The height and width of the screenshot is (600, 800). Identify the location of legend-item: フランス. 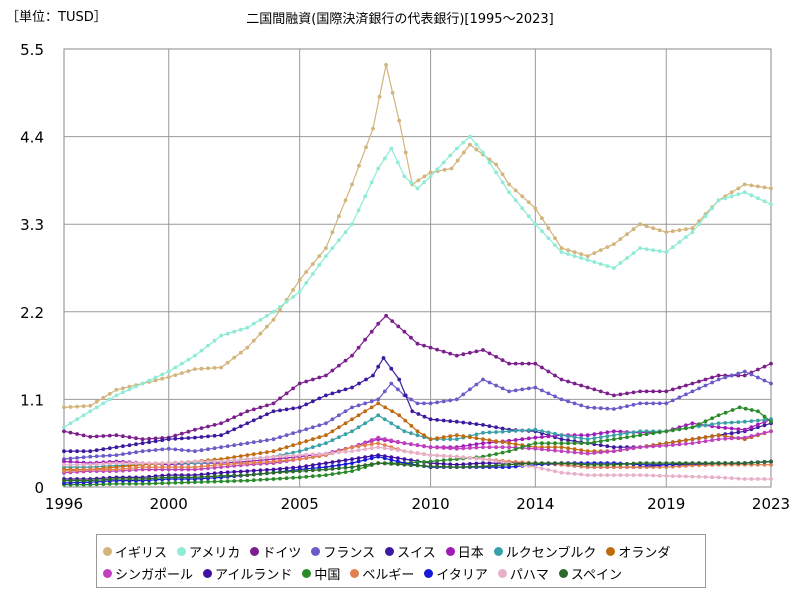
(343, 551).